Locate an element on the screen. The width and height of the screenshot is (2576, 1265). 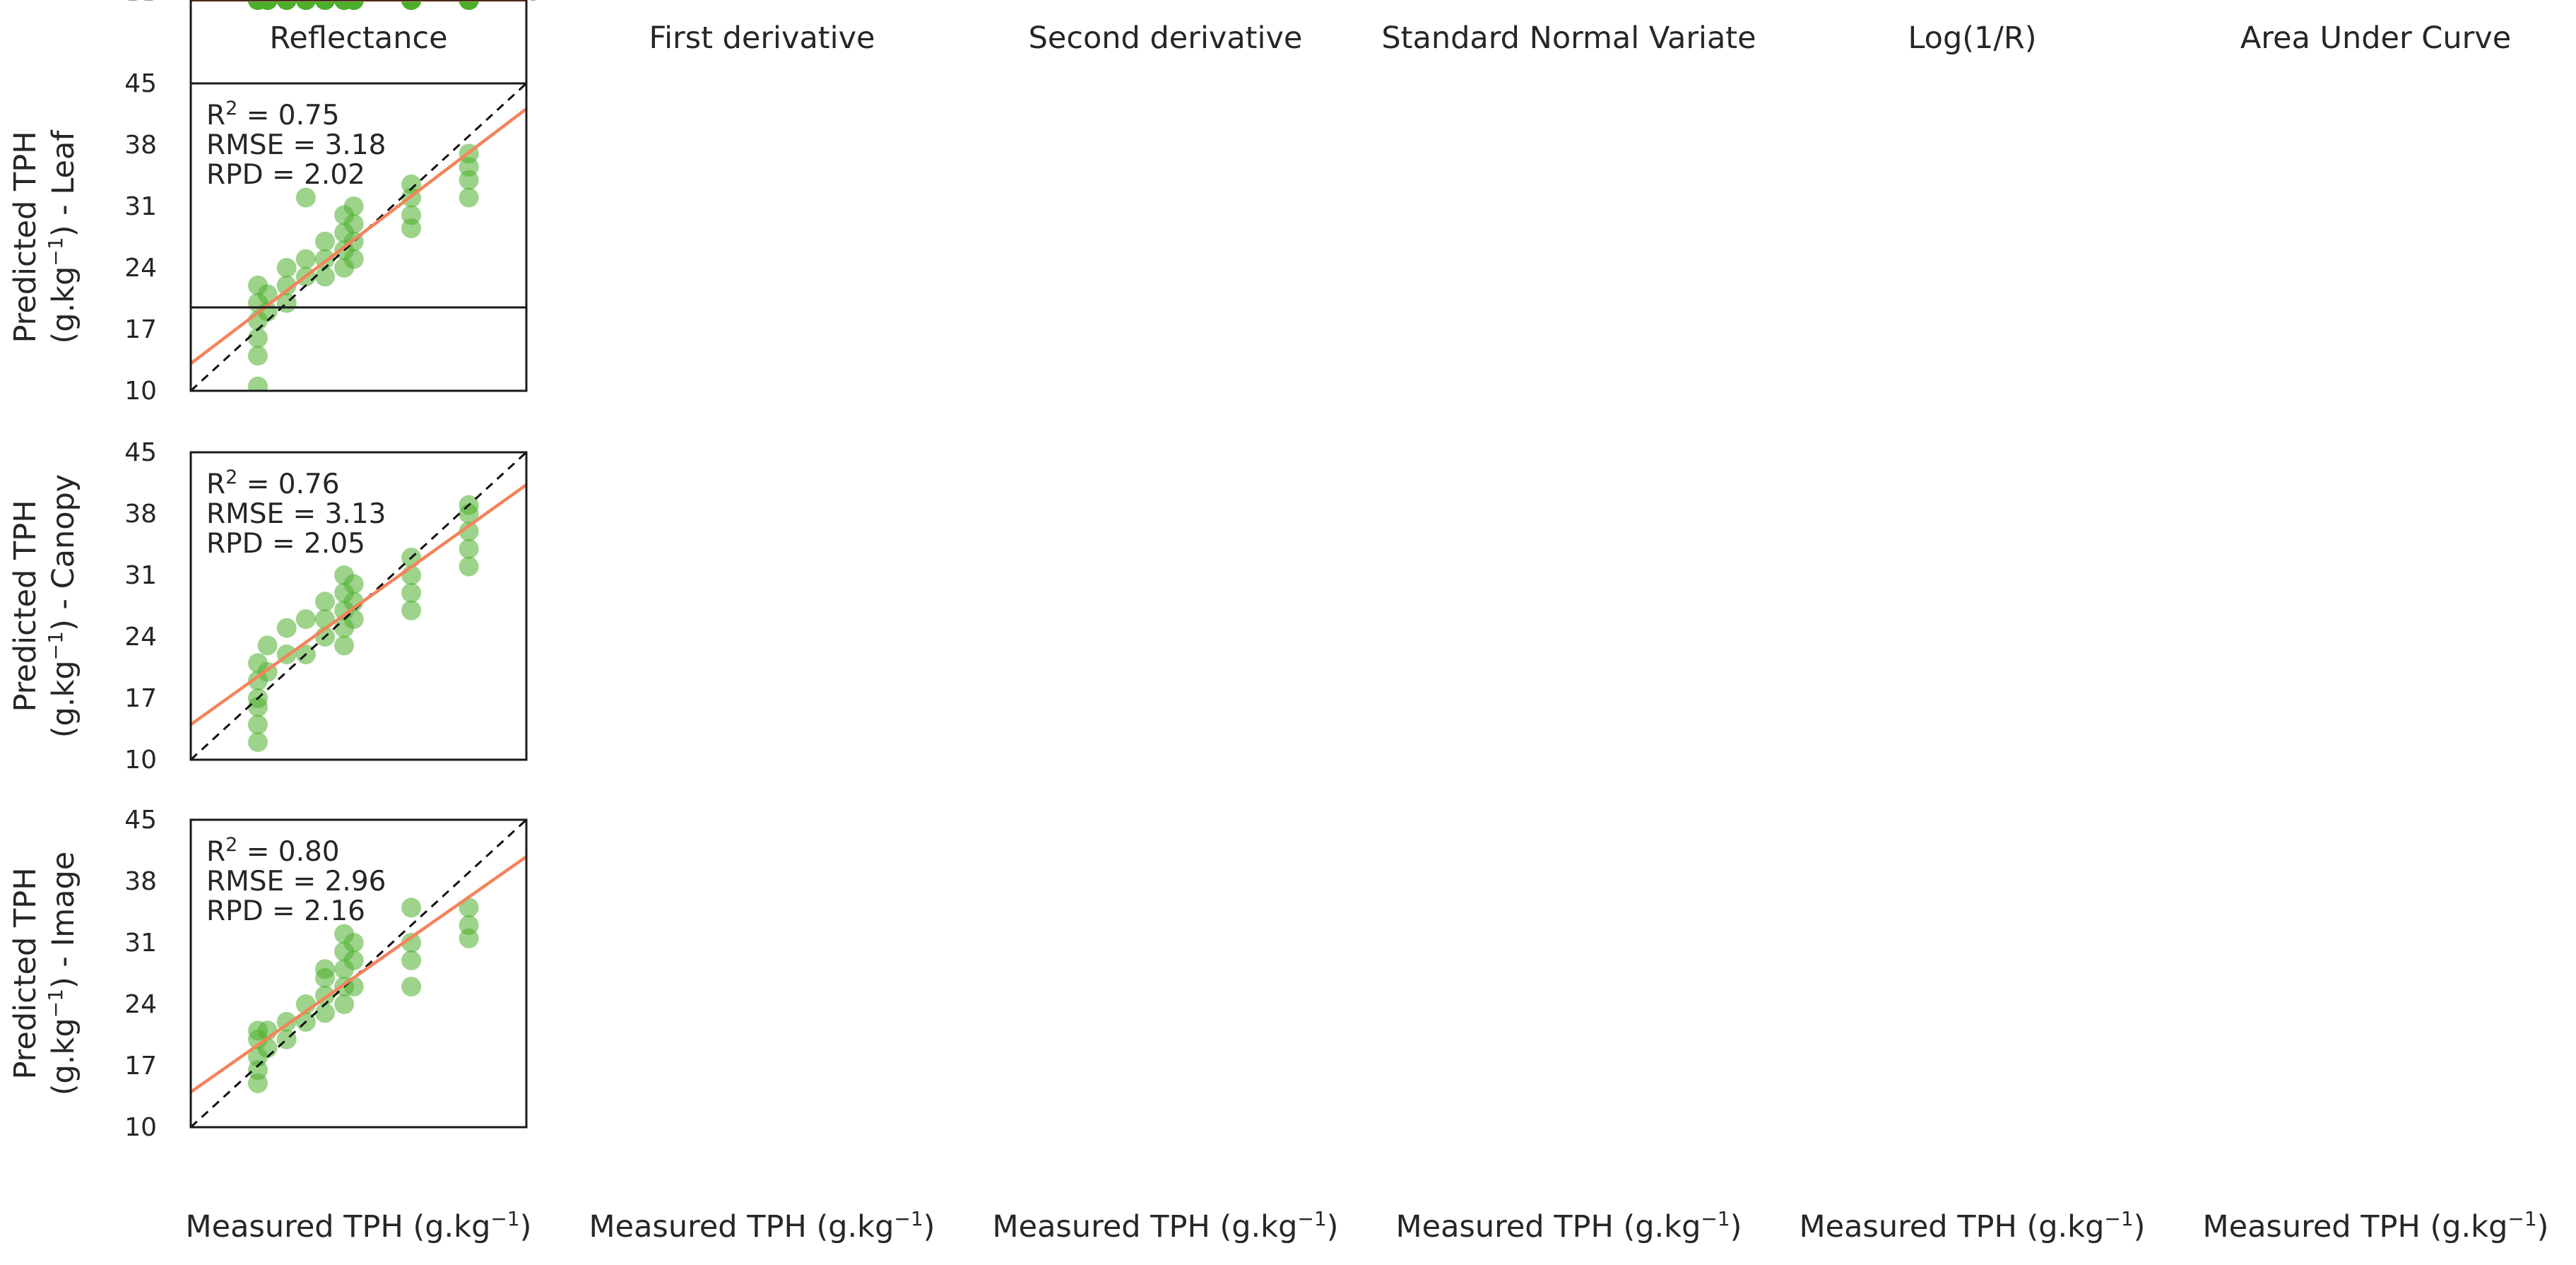
x-tick-label: 24 is located at coordinates (325, 3).